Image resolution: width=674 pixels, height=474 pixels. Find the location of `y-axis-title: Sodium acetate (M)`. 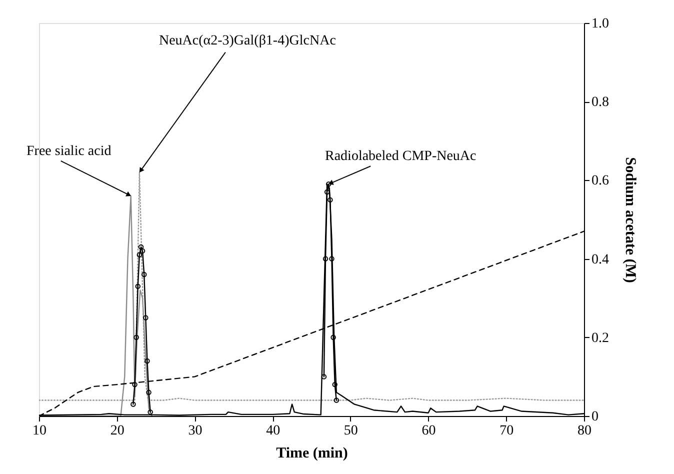

y-axis-title: Sodium acetate (M) is located at coordinates (630, 220).